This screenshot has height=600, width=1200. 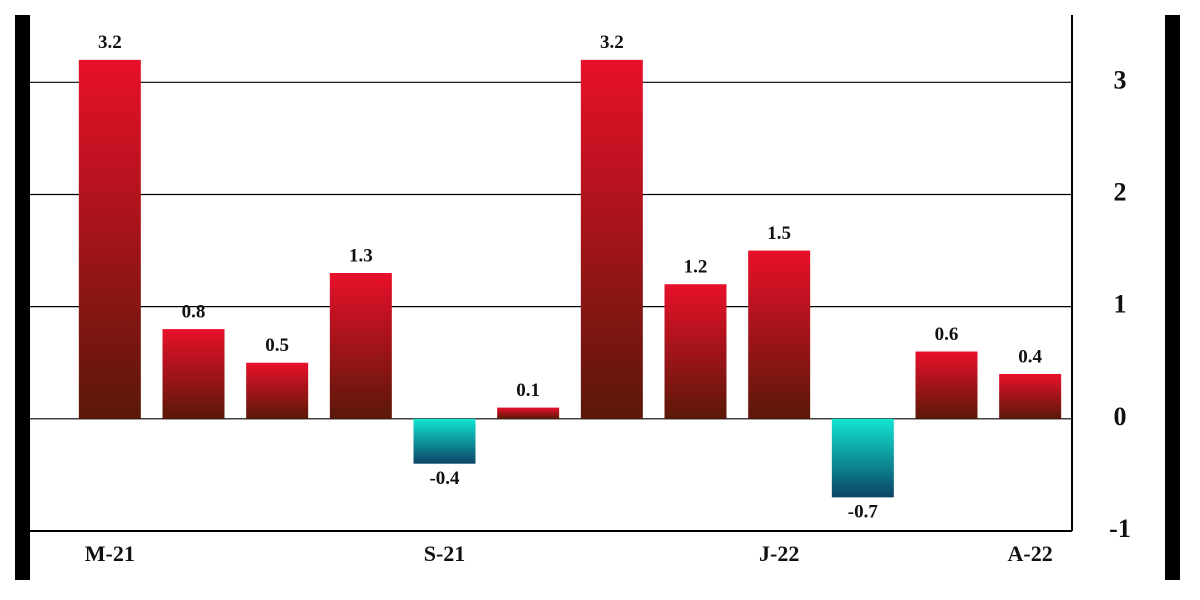 What do you see at coordinates (1120, 416) in the screenshot?
I see `y-tick-label: 0` at bounding box center [1120, 416].